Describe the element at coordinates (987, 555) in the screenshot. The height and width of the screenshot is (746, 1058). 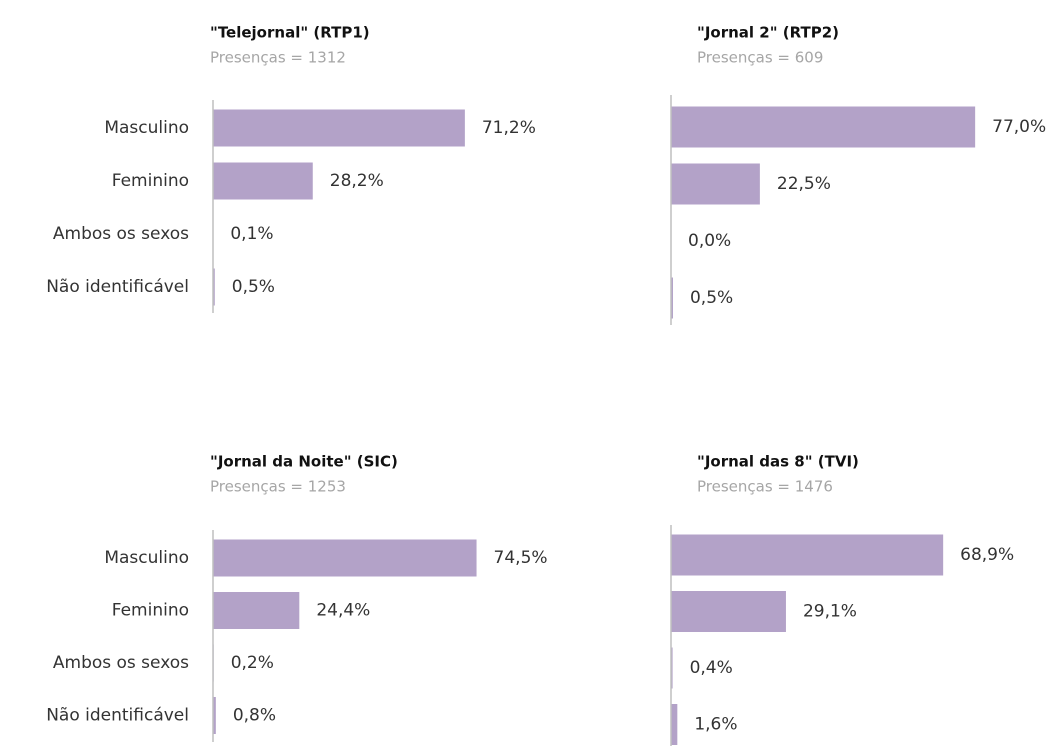
I see `value-label: 68,9%` at that location.